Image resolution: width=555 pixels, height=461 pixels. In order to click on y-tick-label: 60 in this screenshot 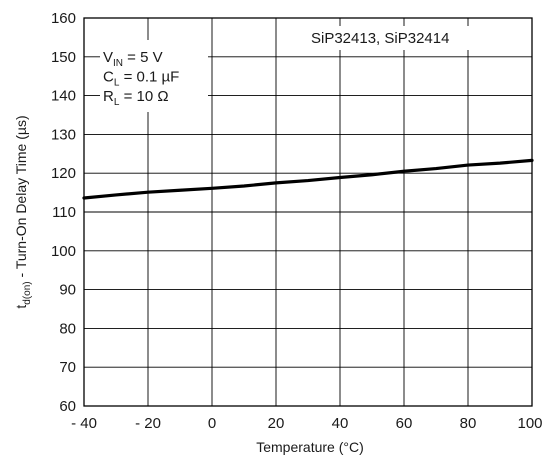, I will do `click(67, 406)`.